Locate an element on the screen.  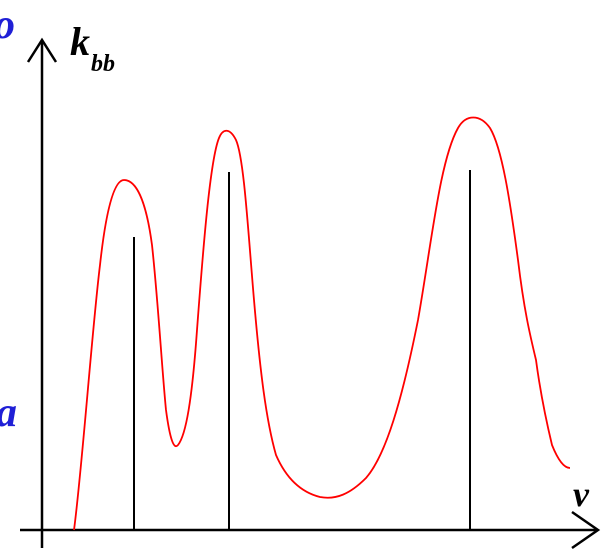
x-axis-arrowhead is located at coordinates (586, 530).